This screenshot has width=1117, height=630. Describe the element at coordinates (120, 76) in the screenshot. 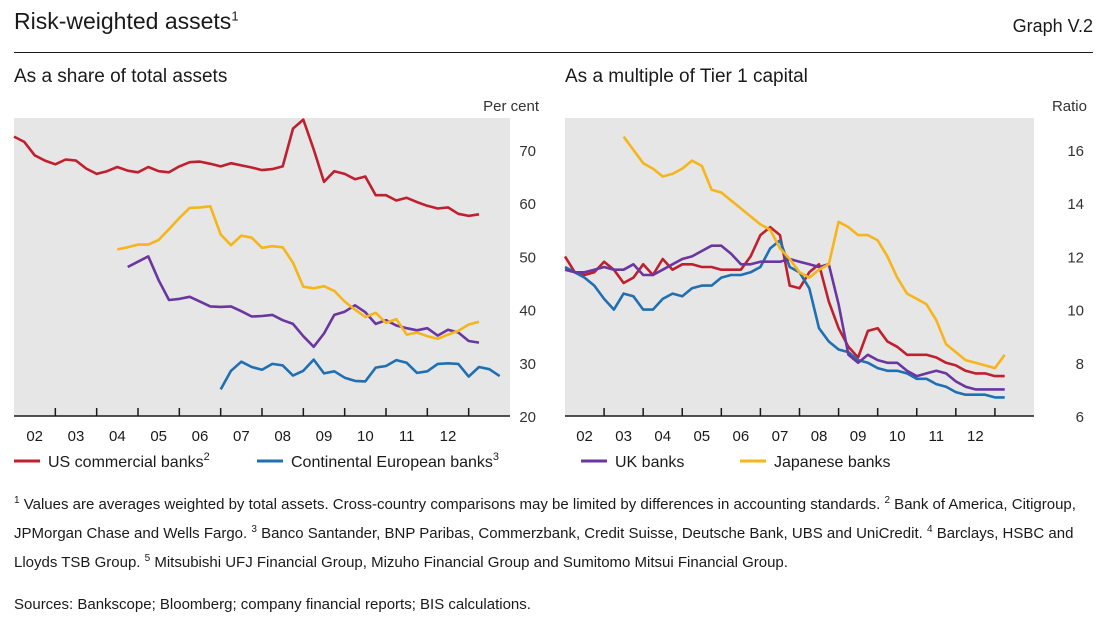

I see `panel-title: As a share of total assets` at that location.